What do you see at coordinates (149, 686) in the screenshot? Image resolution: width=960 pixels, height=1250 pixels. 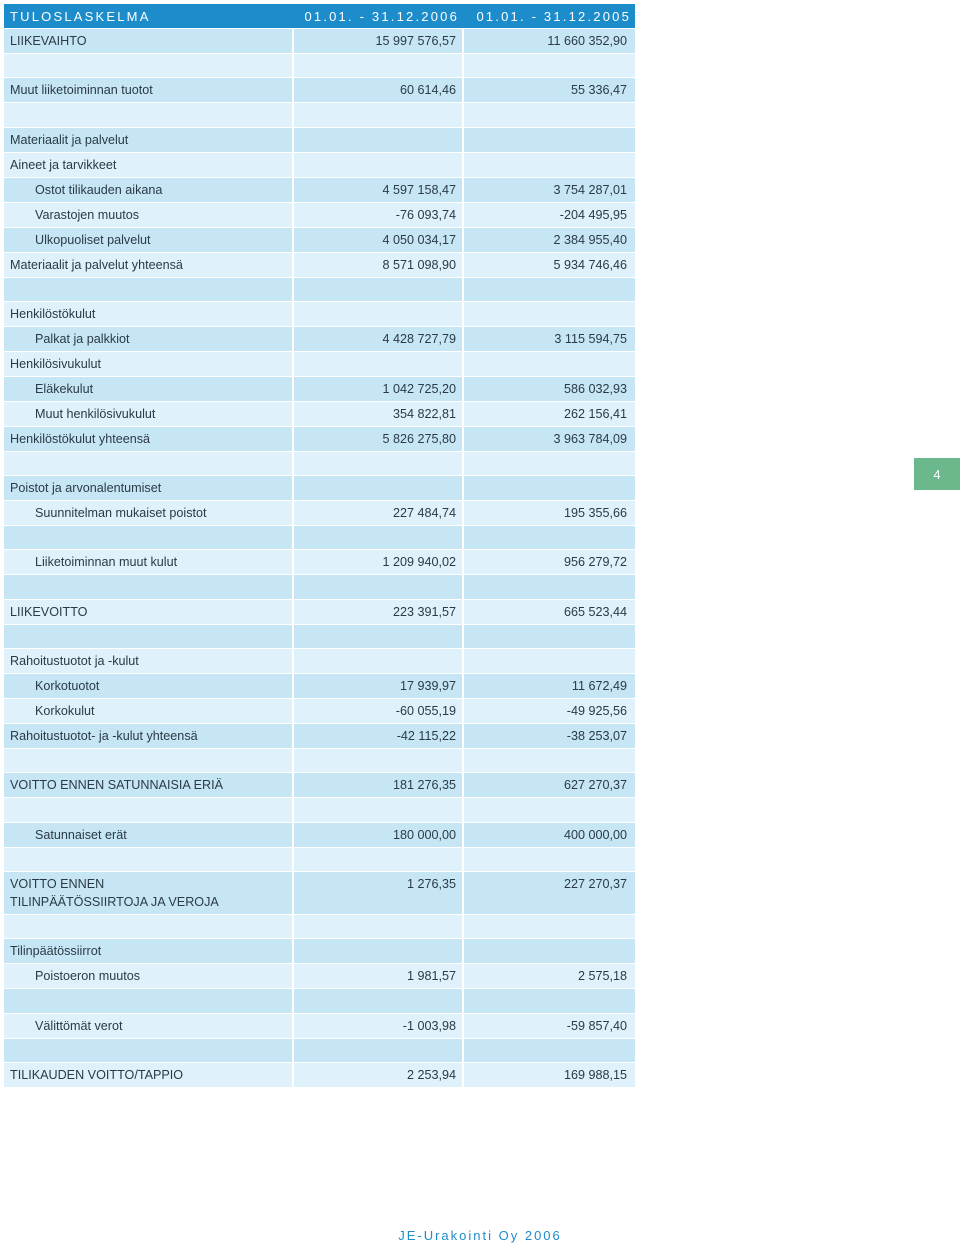 I see `row-label: Korkotuotot` at bounding box center [149, 686].